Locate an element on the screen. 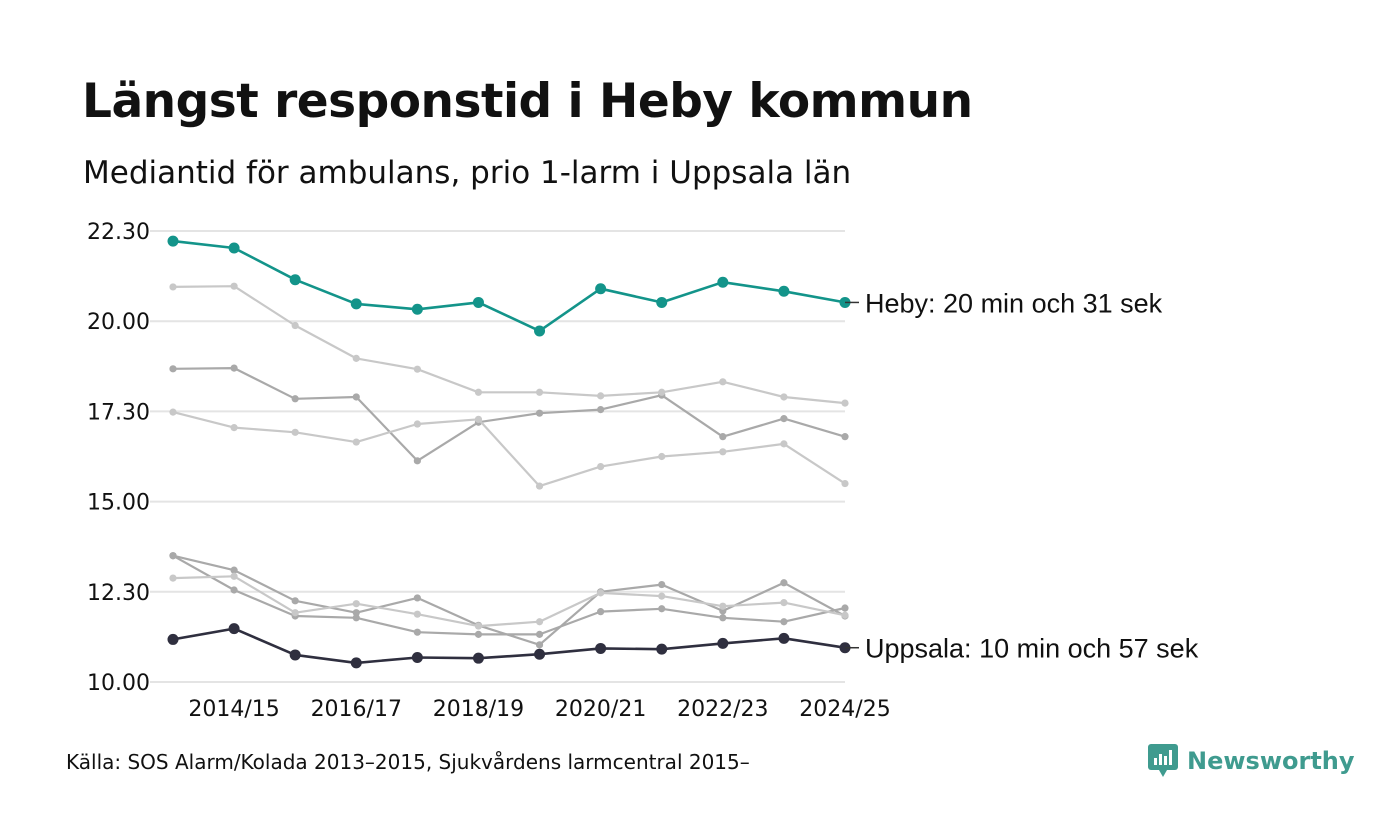 The height and width of the screenshot is (840, 1400). series-uppsala is located at coordinates (509, 646).